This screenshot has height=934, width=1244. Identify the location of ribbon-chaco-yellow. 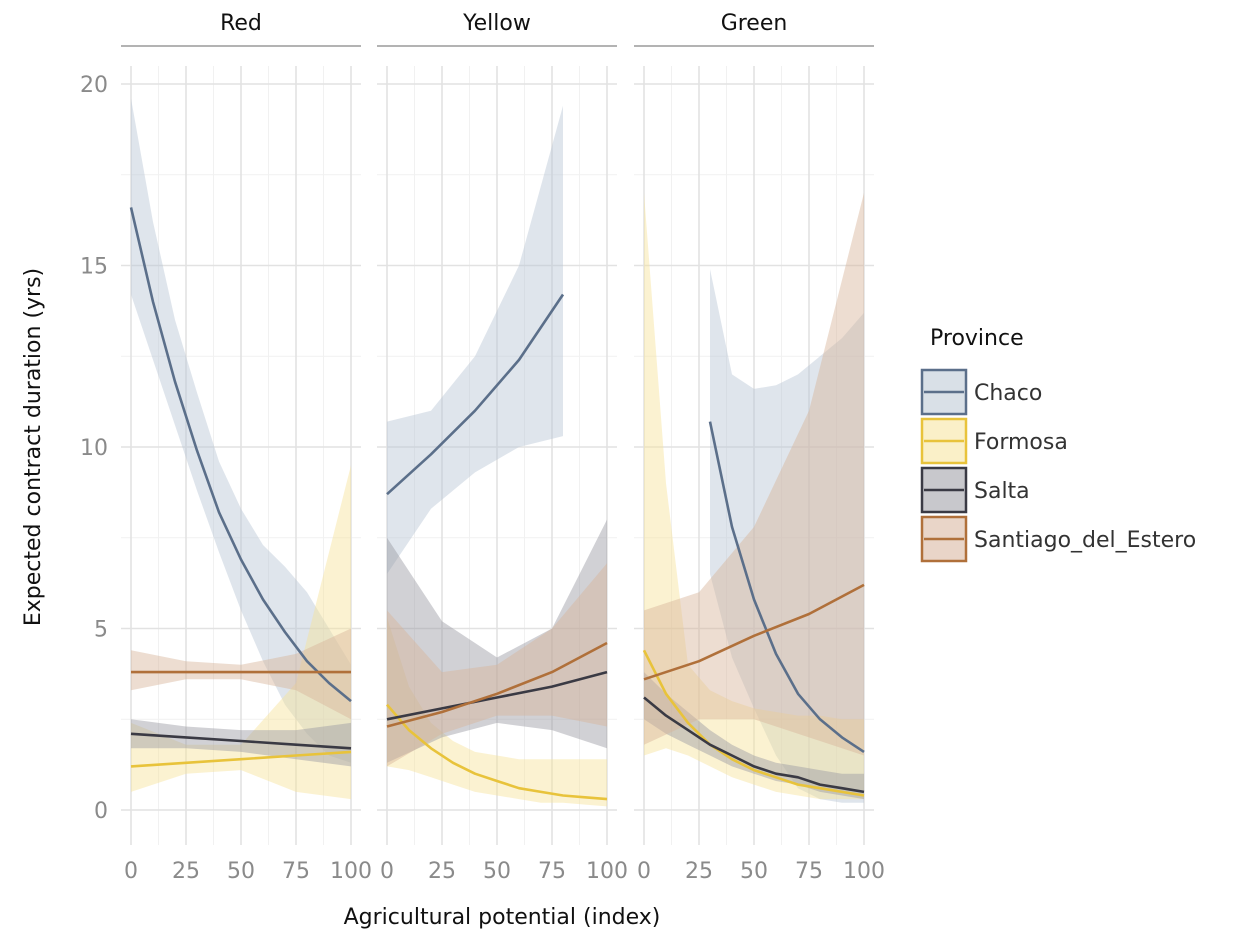
(475, 340).